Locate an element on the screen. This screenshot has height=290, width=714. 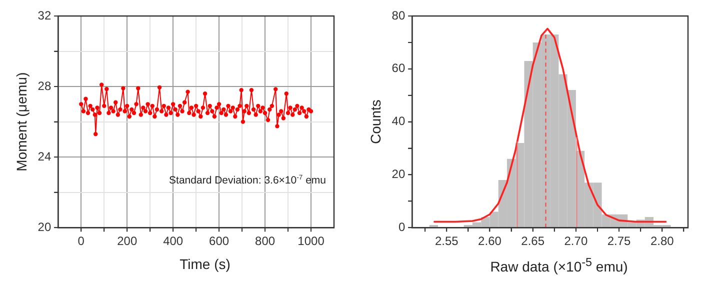
x-tick-label: 1000 is located at coordinates (311, 241).